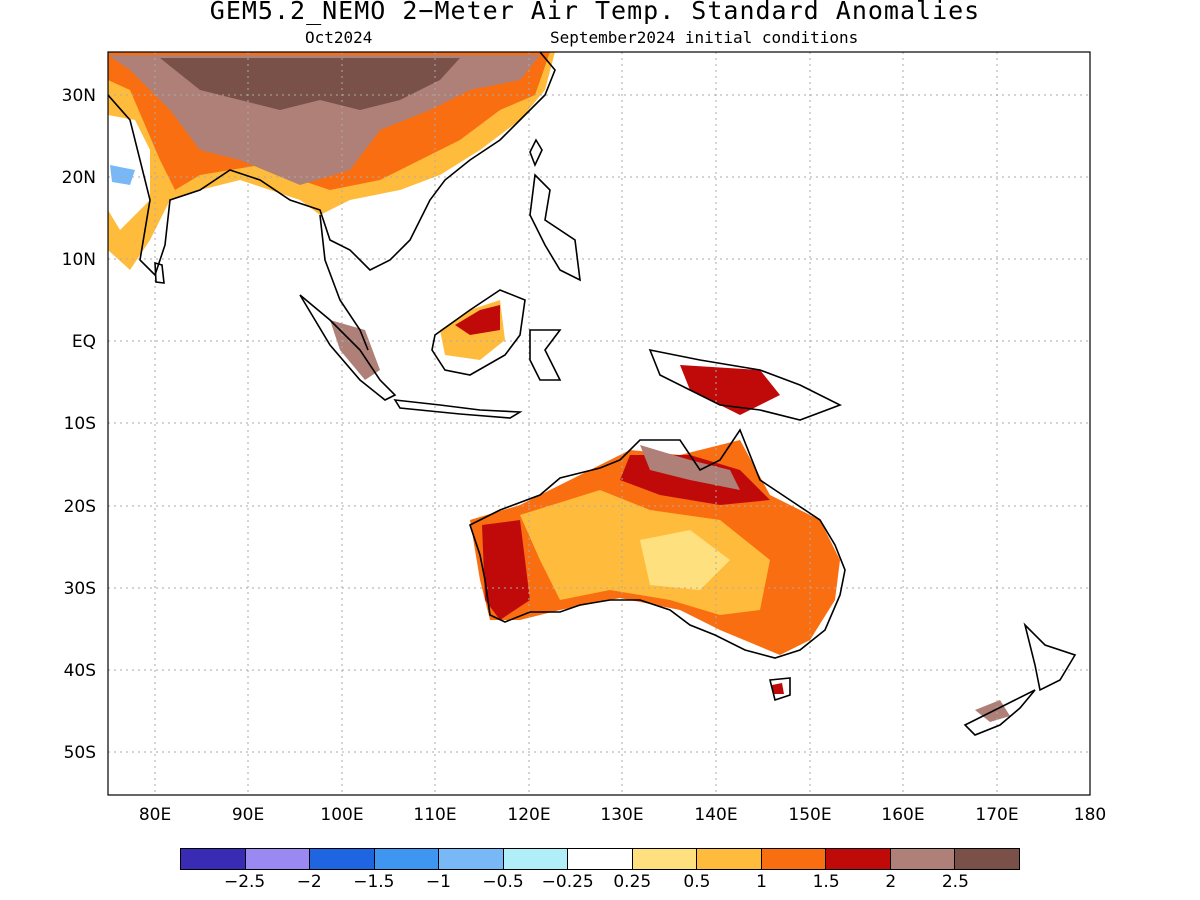 The height and width of the screenshot is (900, 1200). I want to click on legend-label: 1, so click(761, 882).